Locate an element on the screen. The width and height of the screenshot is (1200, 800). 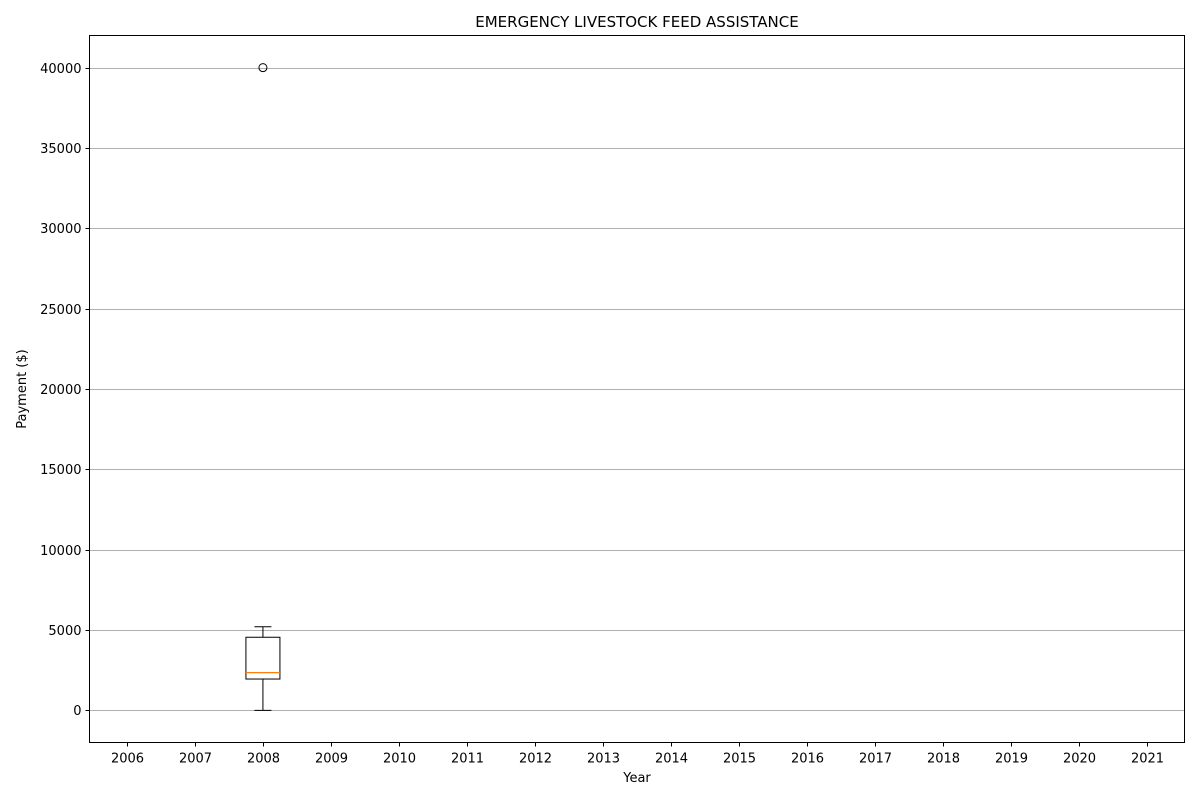
x-tick-label: 2010 is located at coordinates (399, 759).